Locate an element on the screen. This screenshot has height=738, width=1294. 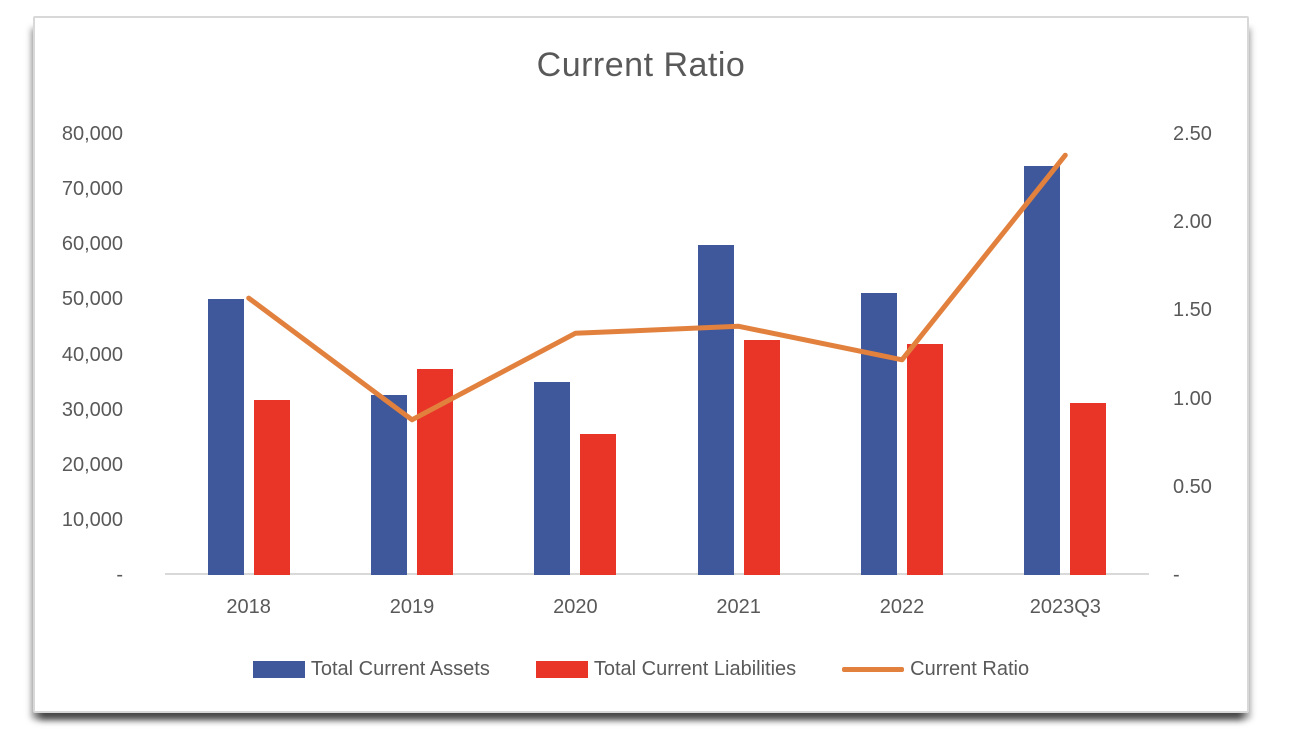
left-axis-tick: 50,000 is located at coordinates (92, 299).